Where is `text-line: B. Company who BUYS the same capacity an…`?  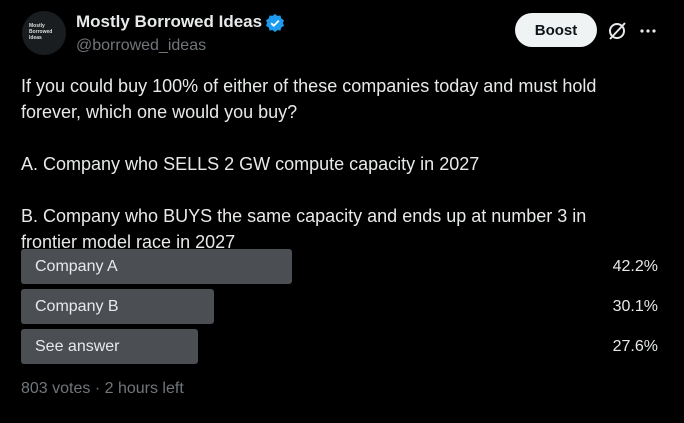
text-line: B. Company who BUYS the same capacity an… is located at coordinates (304, 216).